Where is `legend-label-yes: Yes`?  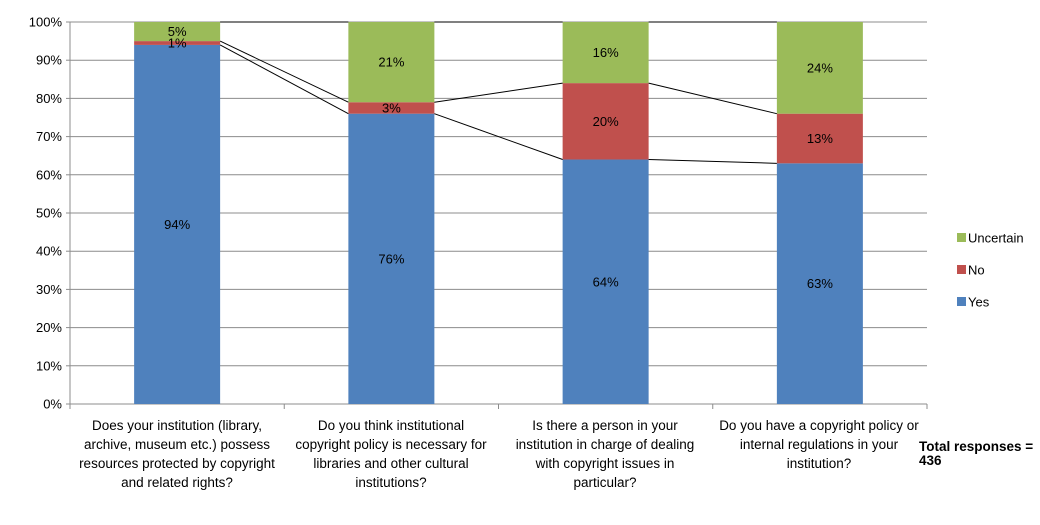
legend-label-yes: Yes is located at coordinates (979, 302).